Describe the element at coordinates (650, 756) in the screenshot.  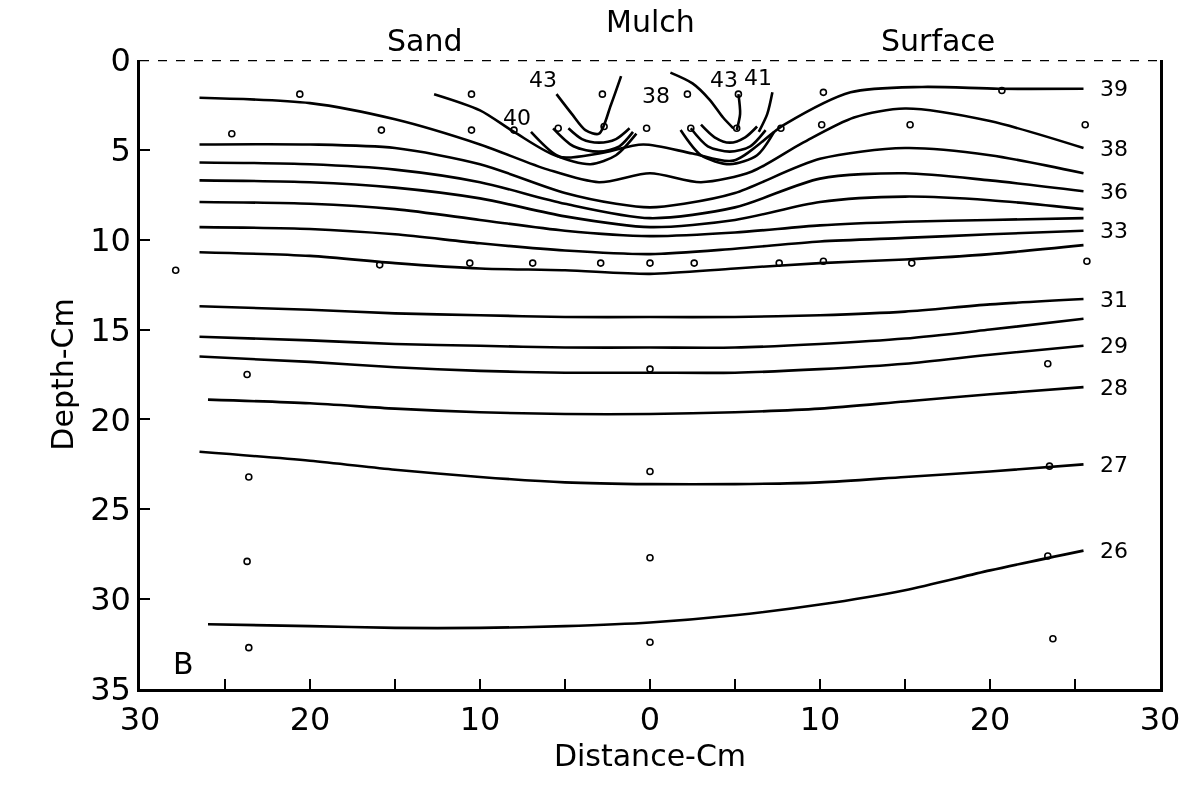
I see `x-axis-title: Distance-Cm` at that location.